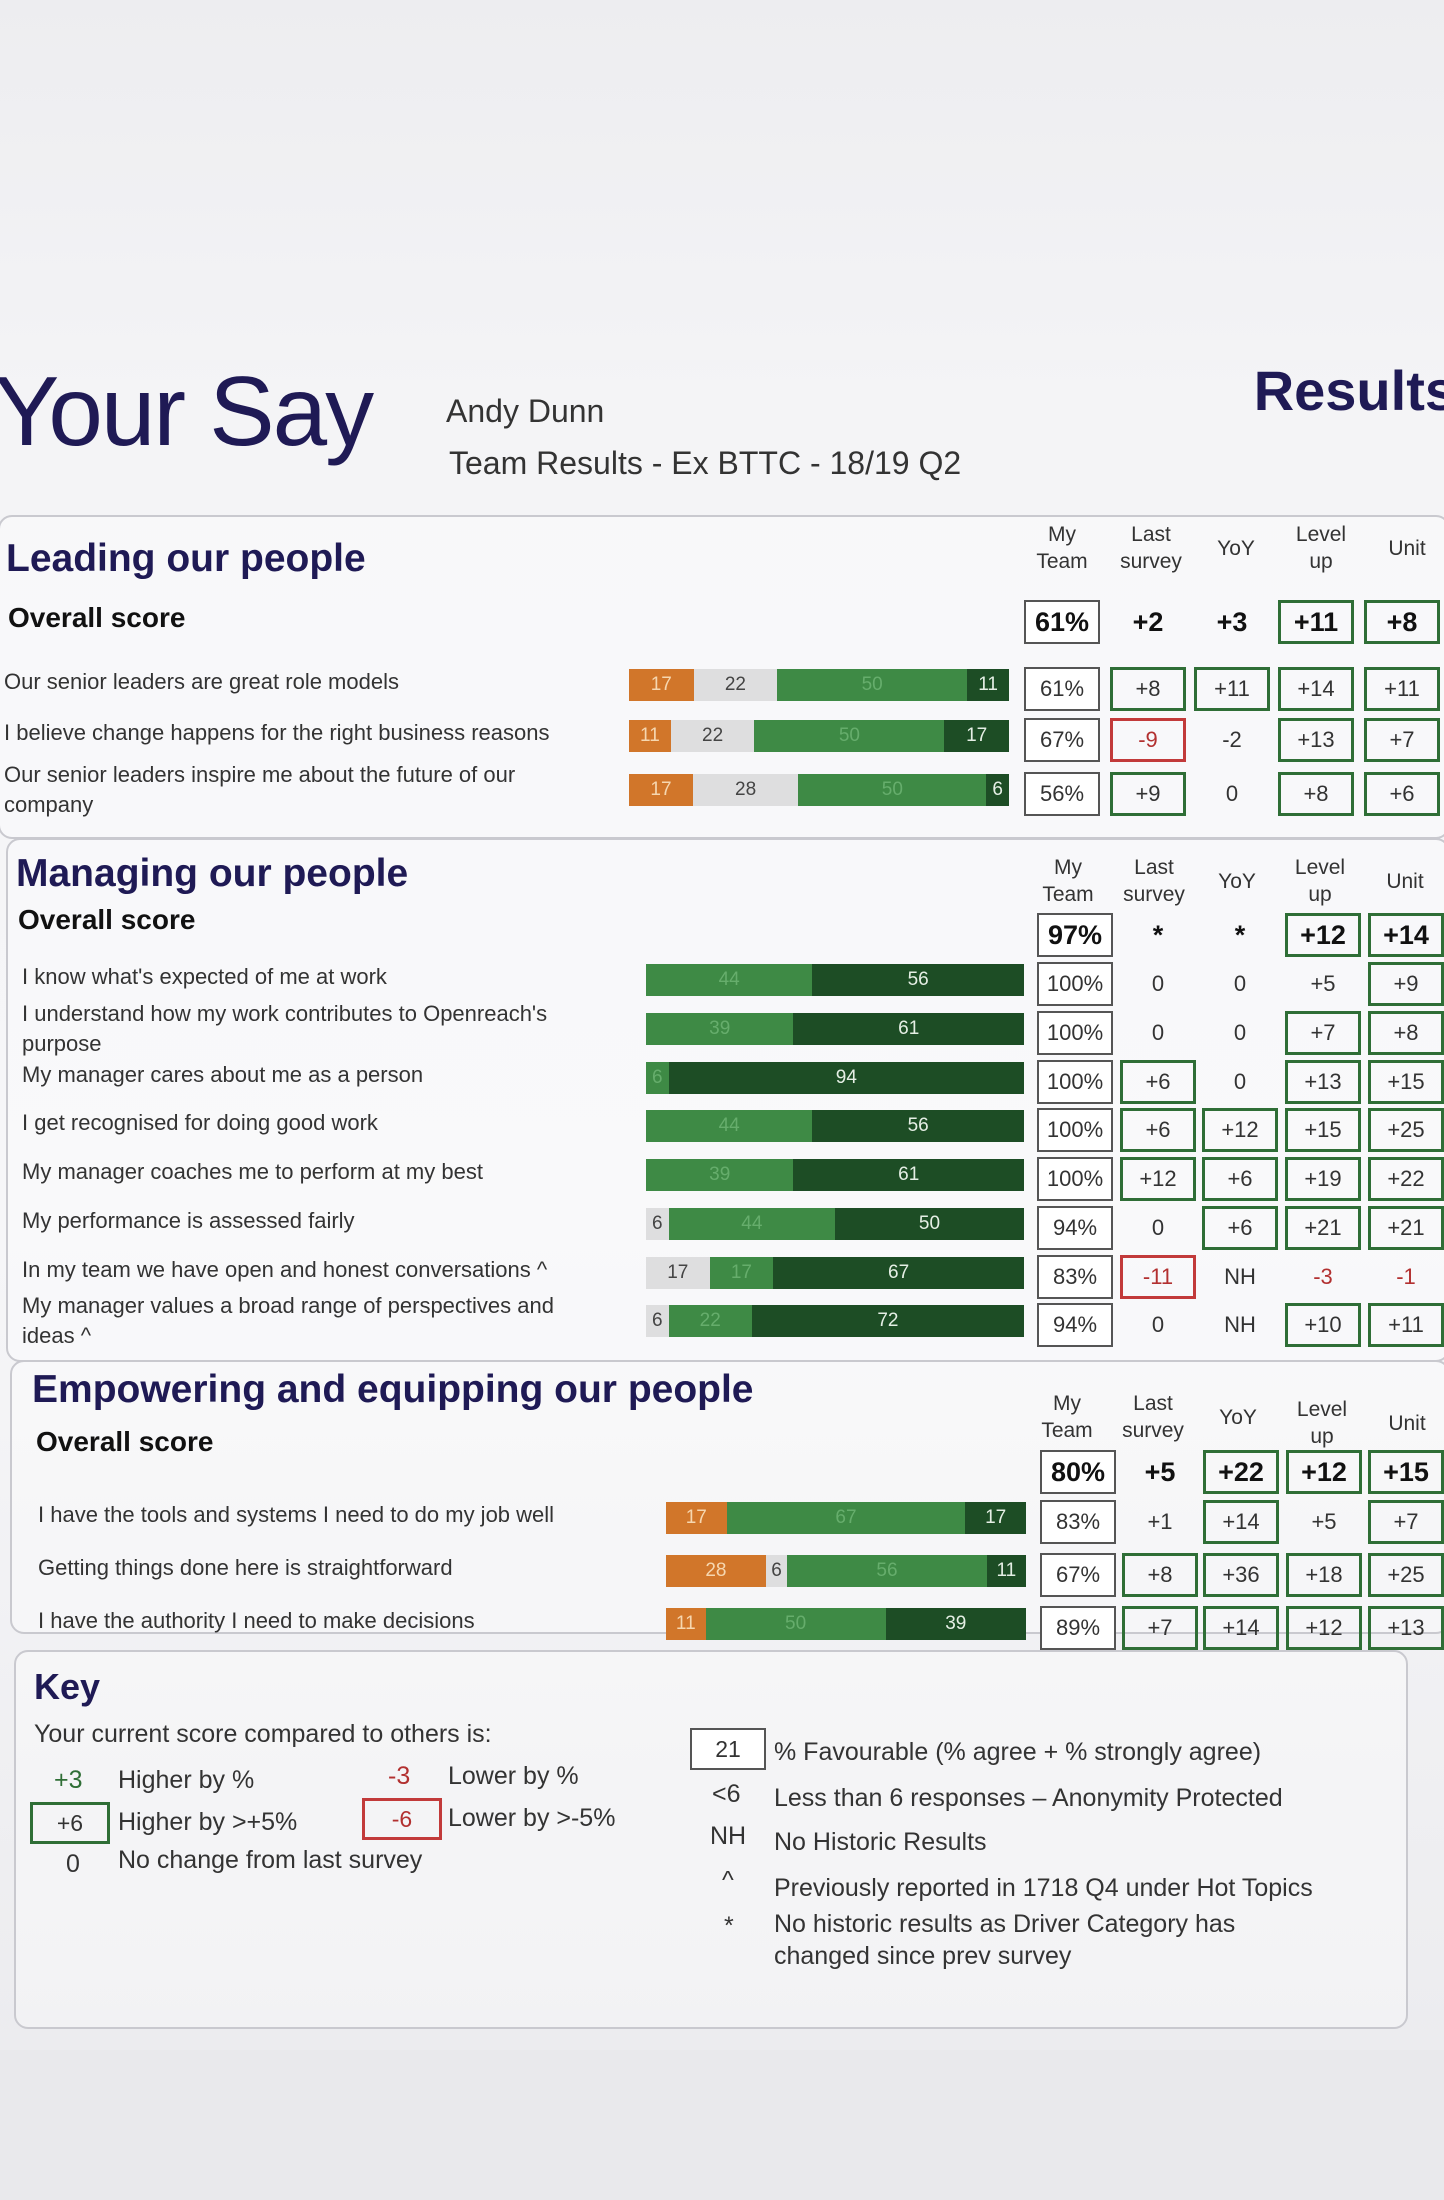  What do you see at coordinates (1406, 1082) in the screenshot?
I see `unit-cell: +15` at bounding box center [1406, 1082].